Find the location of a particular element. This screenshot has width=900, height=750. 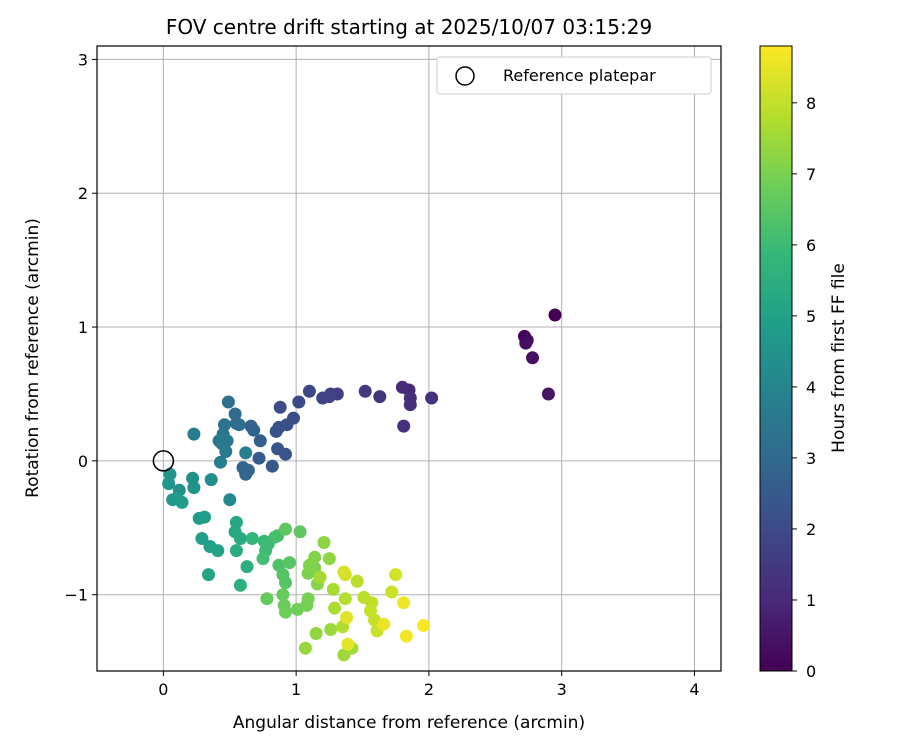

colorbar-tick-label: 0 is located at coordinates (811, 671).